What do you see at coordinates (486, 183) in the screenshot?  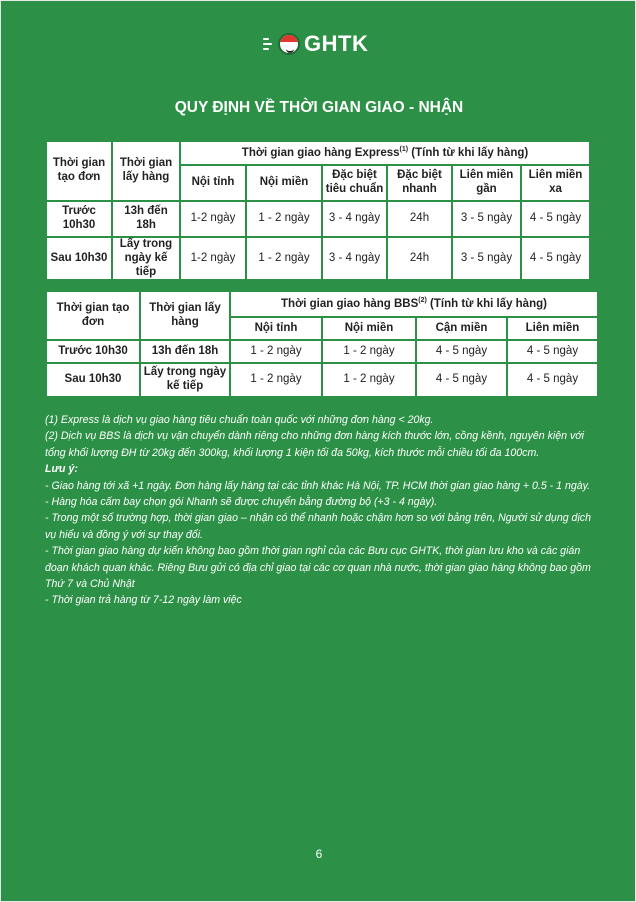 I see `subheader: Liên miền gần` at bounding box center [486, 183].